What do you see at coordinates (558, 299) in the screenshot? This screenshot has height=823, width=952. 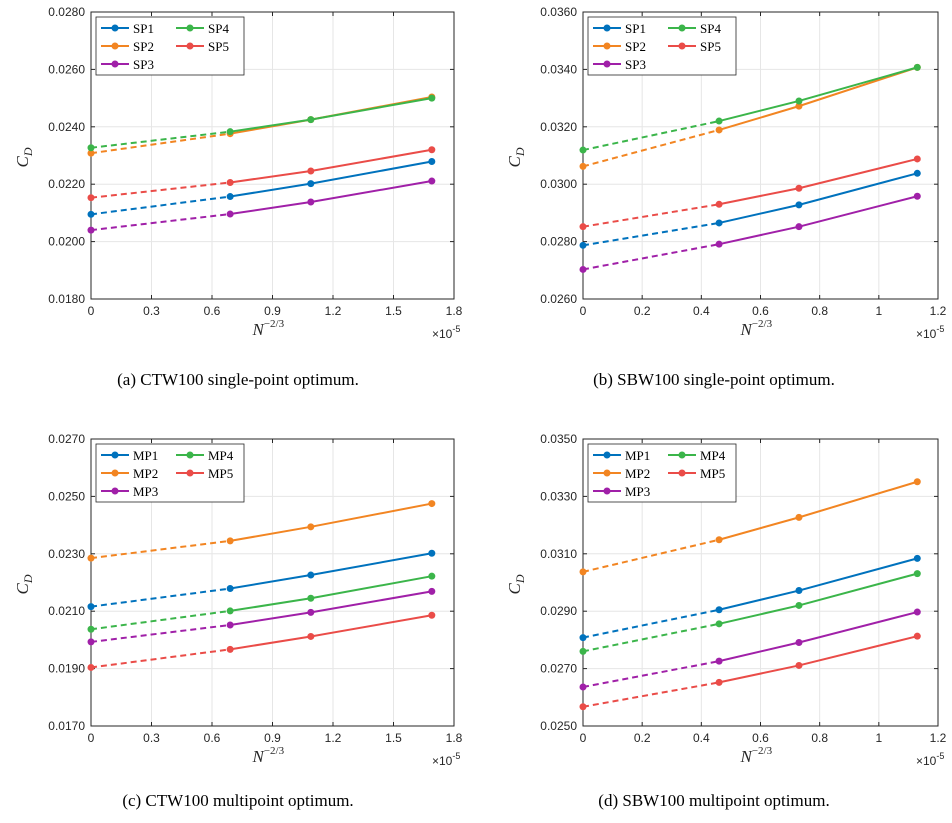 I see `y-tick-label: 0.0260` at bounding box center [558, 299].